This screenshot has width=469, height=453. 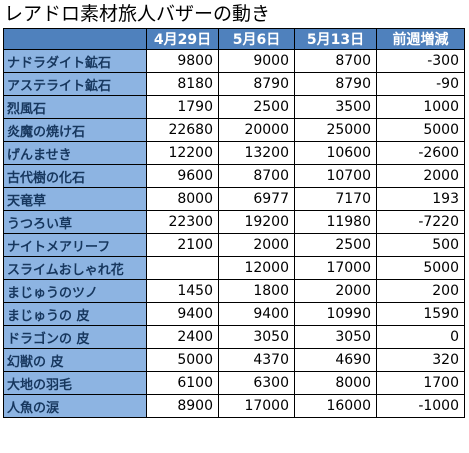 What do you see at coordinates (182, 245) in the screenshot?
I see `price-cell: 2100` at bounding box center [182, 245].